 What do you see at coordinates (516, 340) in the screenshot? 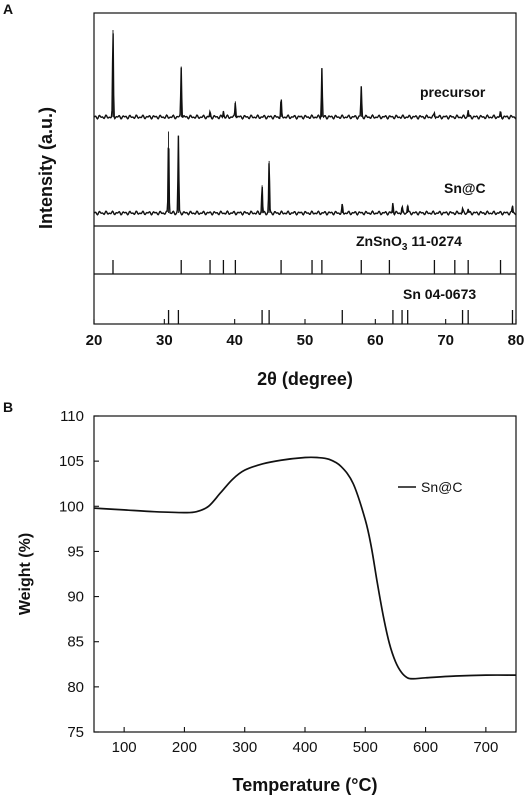
I see `x-tick-label-a: 80` at bounding box center [516, 340].